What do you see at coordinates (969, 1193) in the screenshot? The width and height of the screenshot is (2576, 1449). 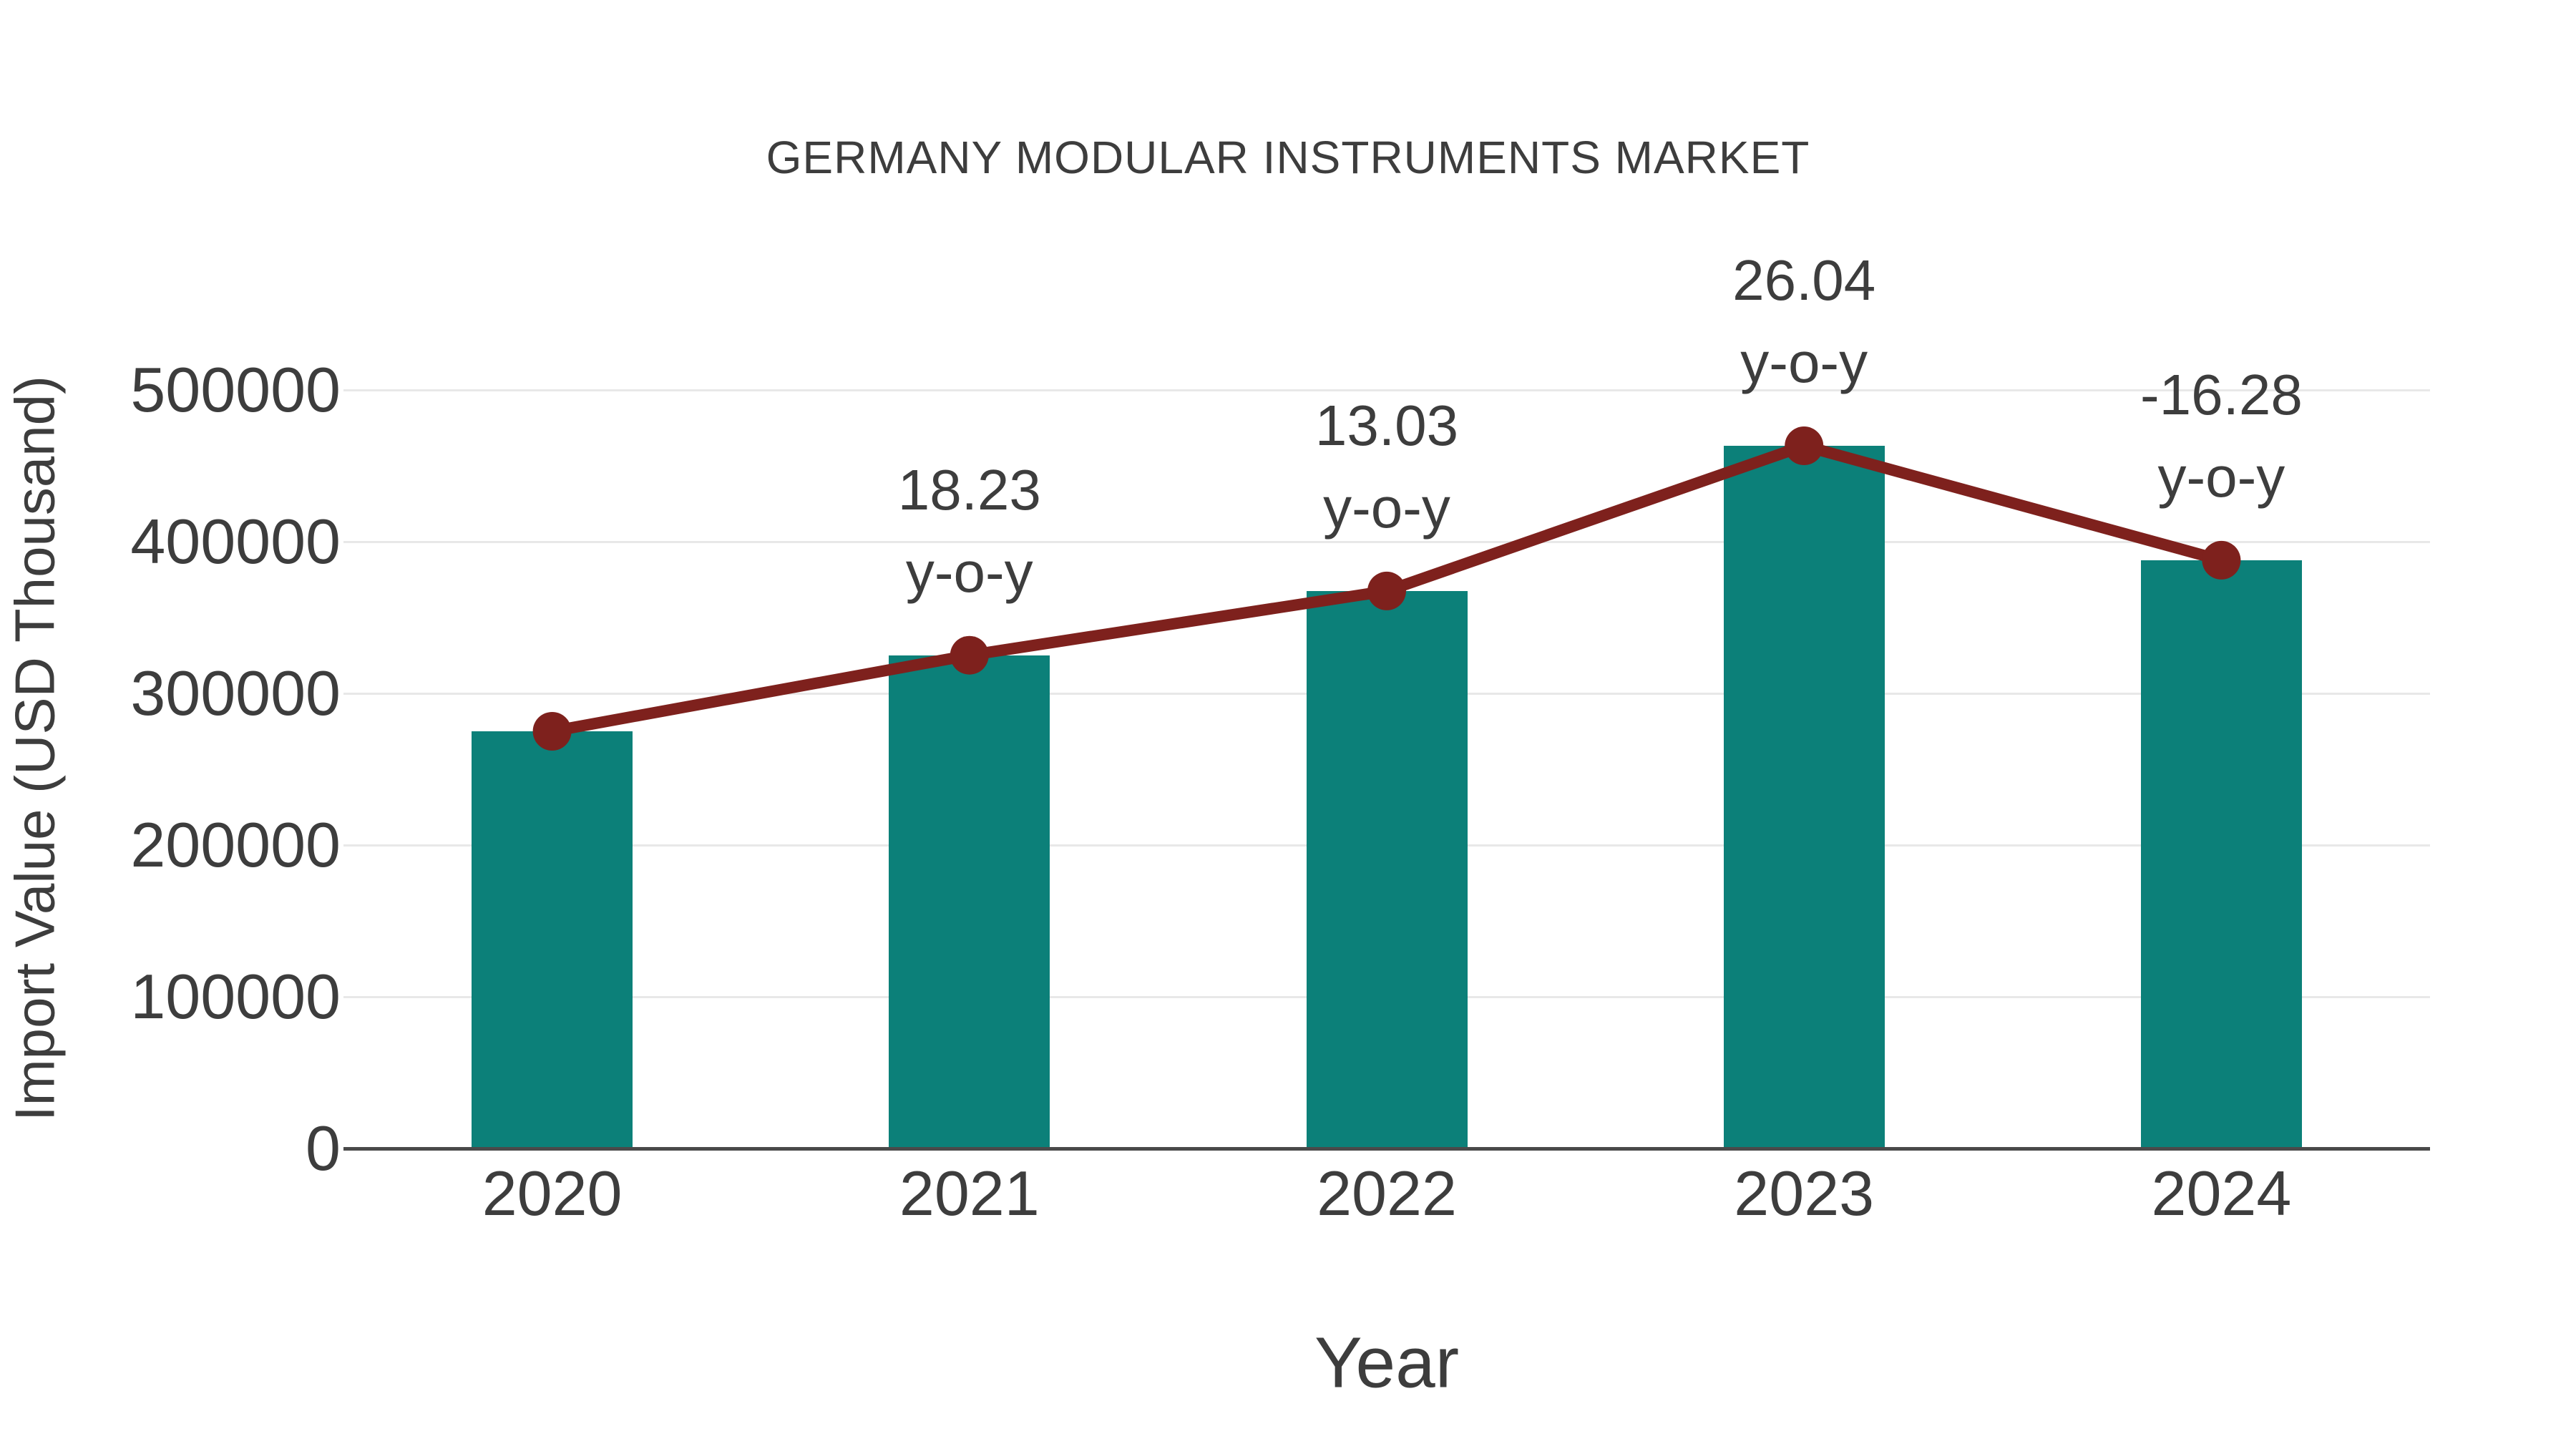 I see `x-tick-label-2021: 2021` at bounding box center [969, 1193].